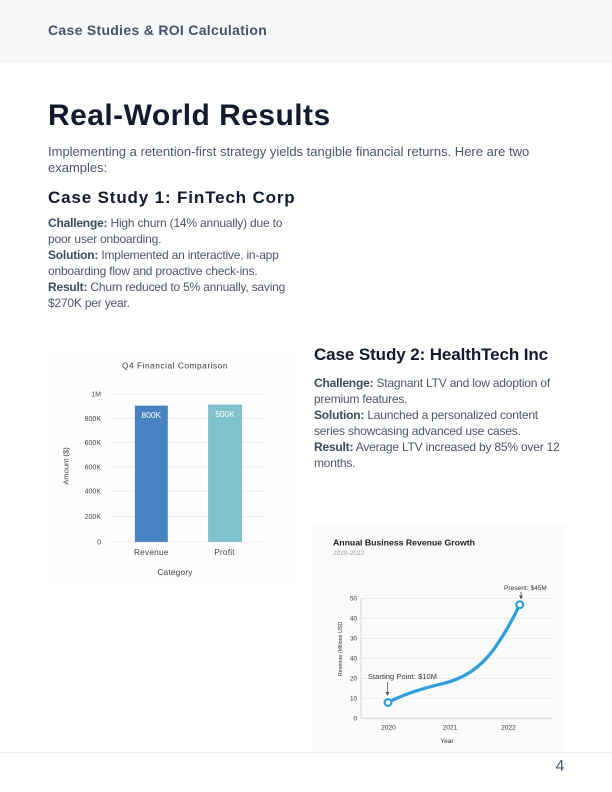  I want to click on svg-text: 20, so click(354, 679).